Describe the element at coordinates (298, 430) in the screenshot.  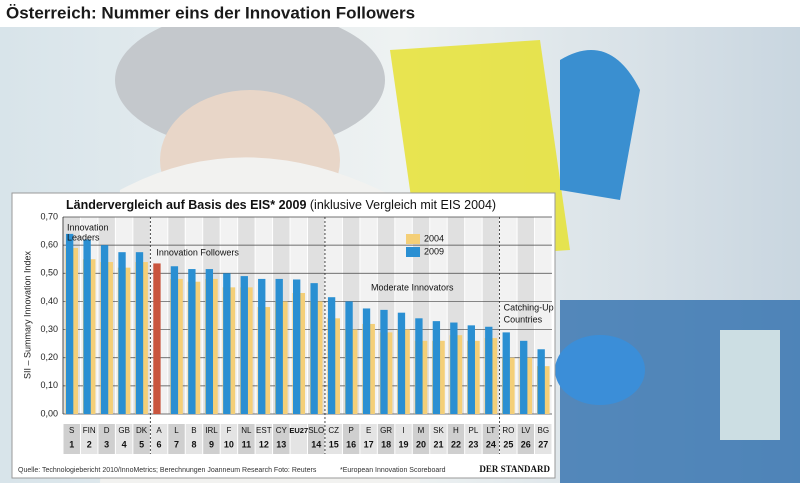
I see `x-tick-label: EU27` at that location.